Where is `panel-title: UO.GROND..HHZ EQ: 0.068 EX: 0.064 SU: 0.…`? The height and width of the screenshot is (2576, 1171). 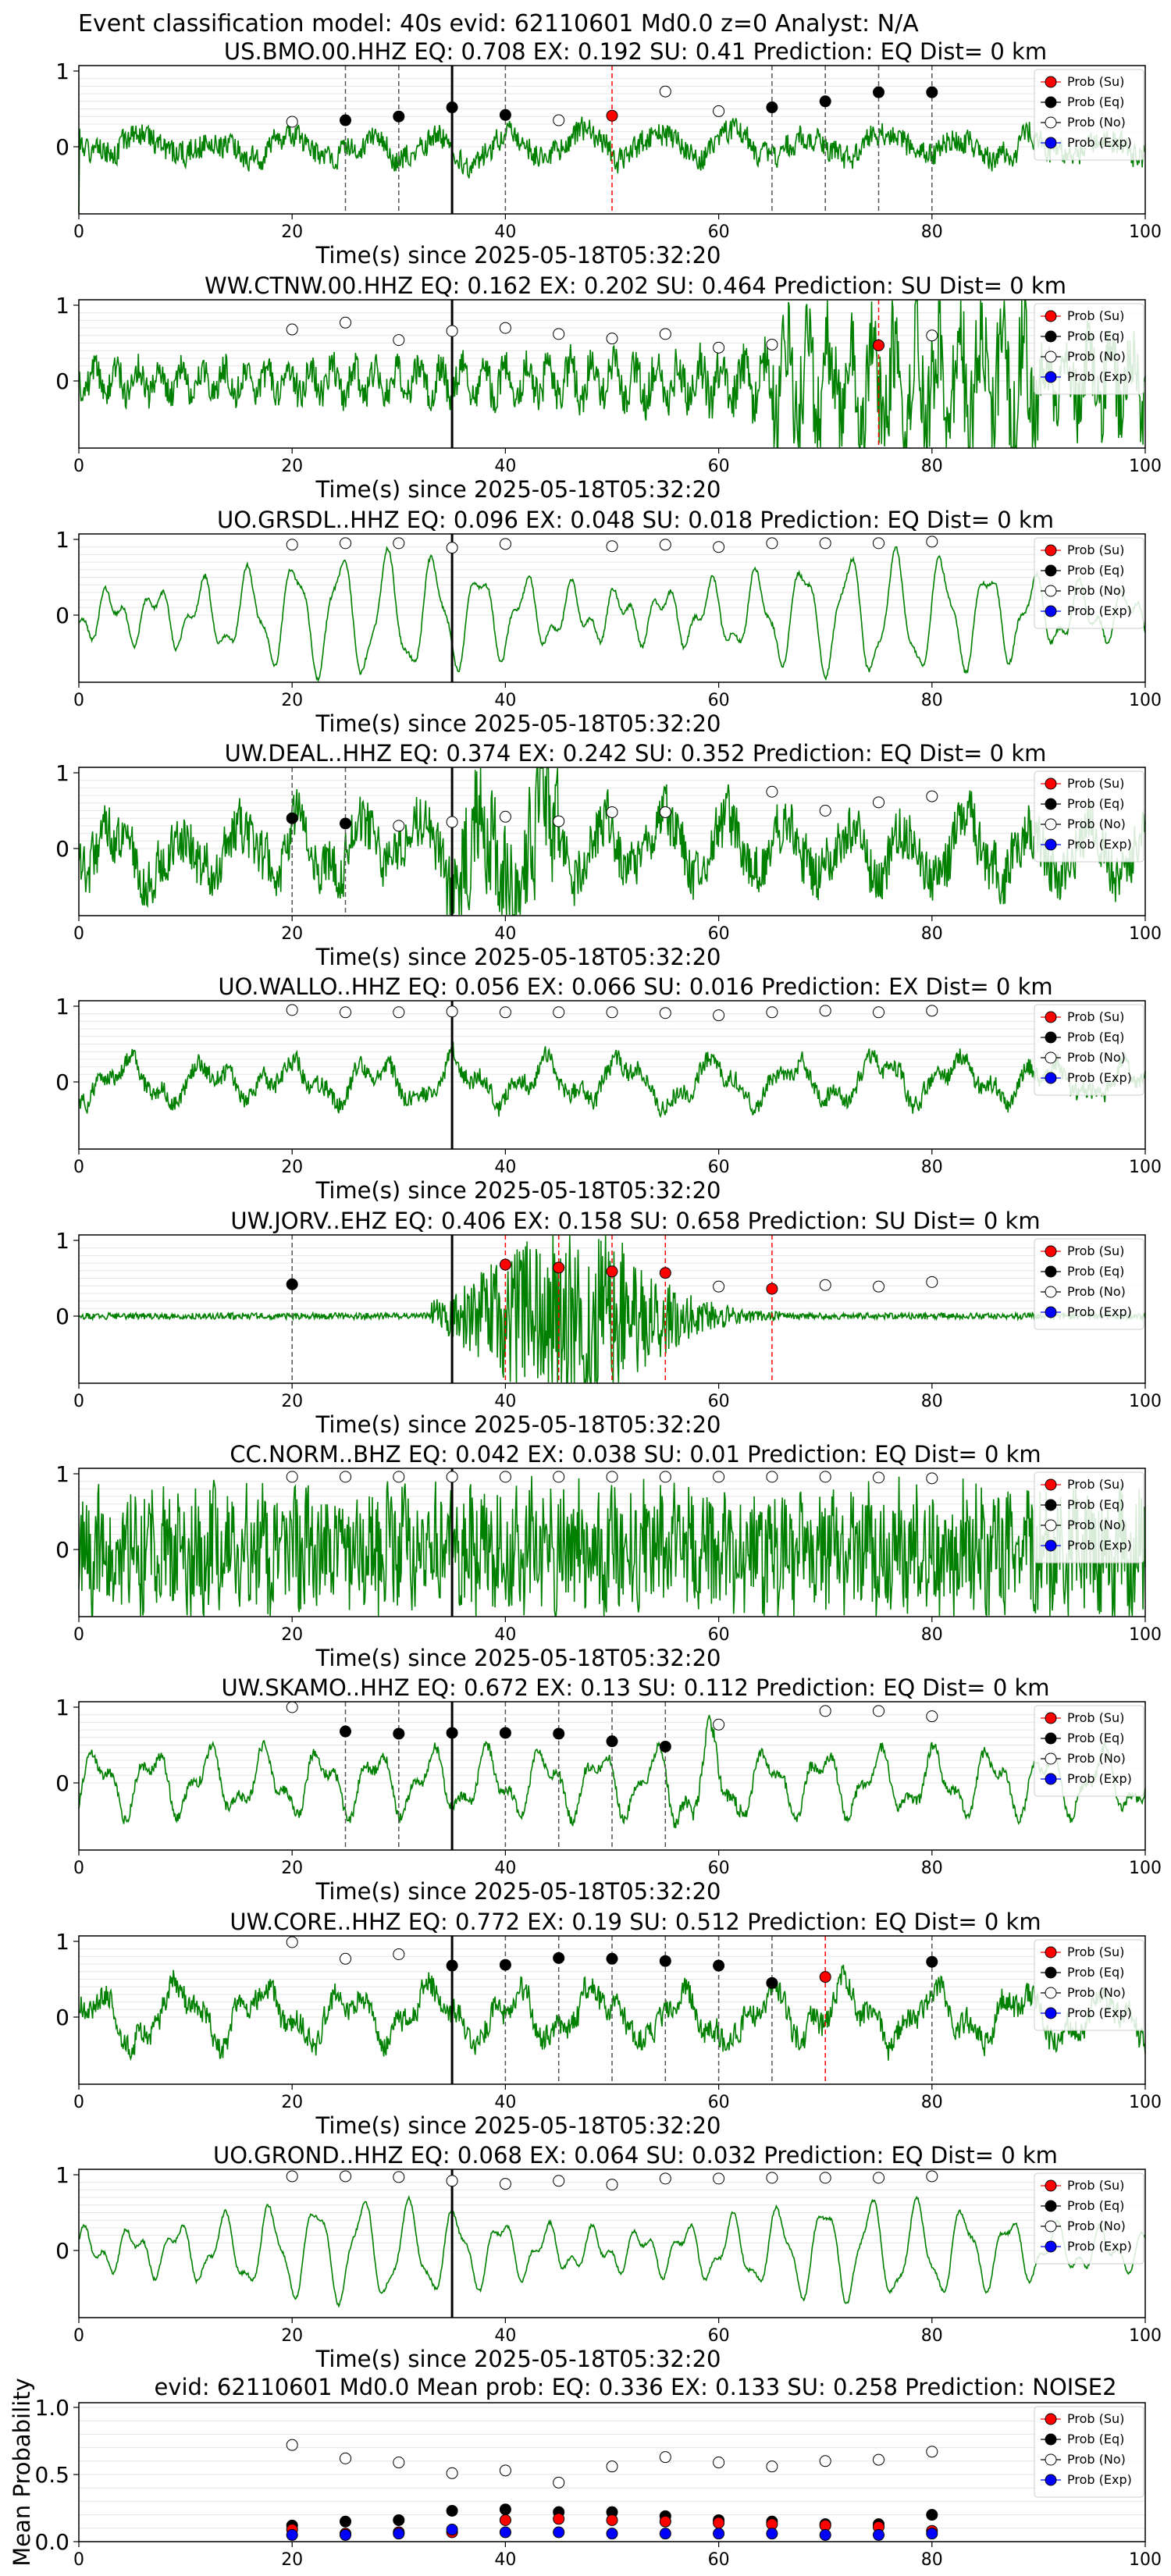 panel-title: UO.GROND..HHZ EQ: 0.068 EX: 0.064 SU: 0.… is located at coordinates (635, 2155).